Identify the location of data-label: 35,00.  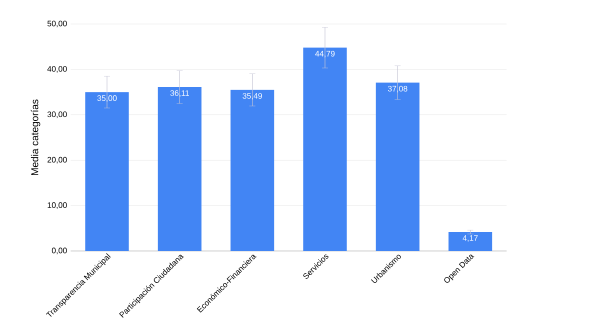
(107, 98).